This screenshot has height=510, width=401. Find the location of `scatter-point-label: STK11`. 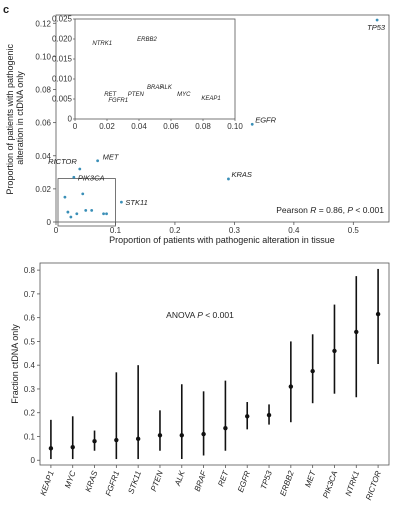

scatter-point-label: STK11 is located at coordinates (136, 202).